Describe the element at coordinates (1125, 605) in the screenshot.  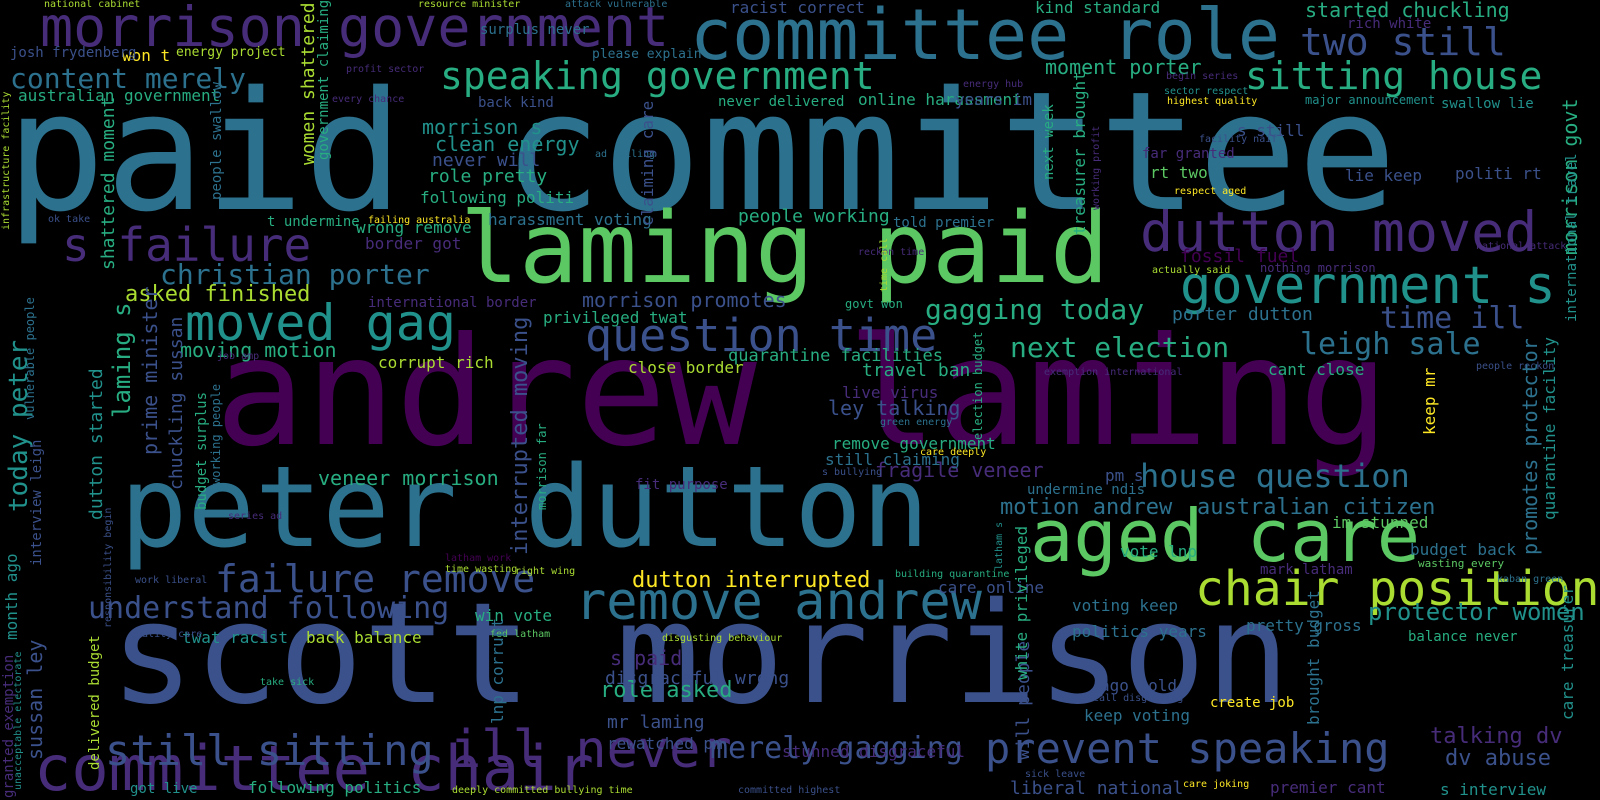
I see `word: voting keep` at that location.